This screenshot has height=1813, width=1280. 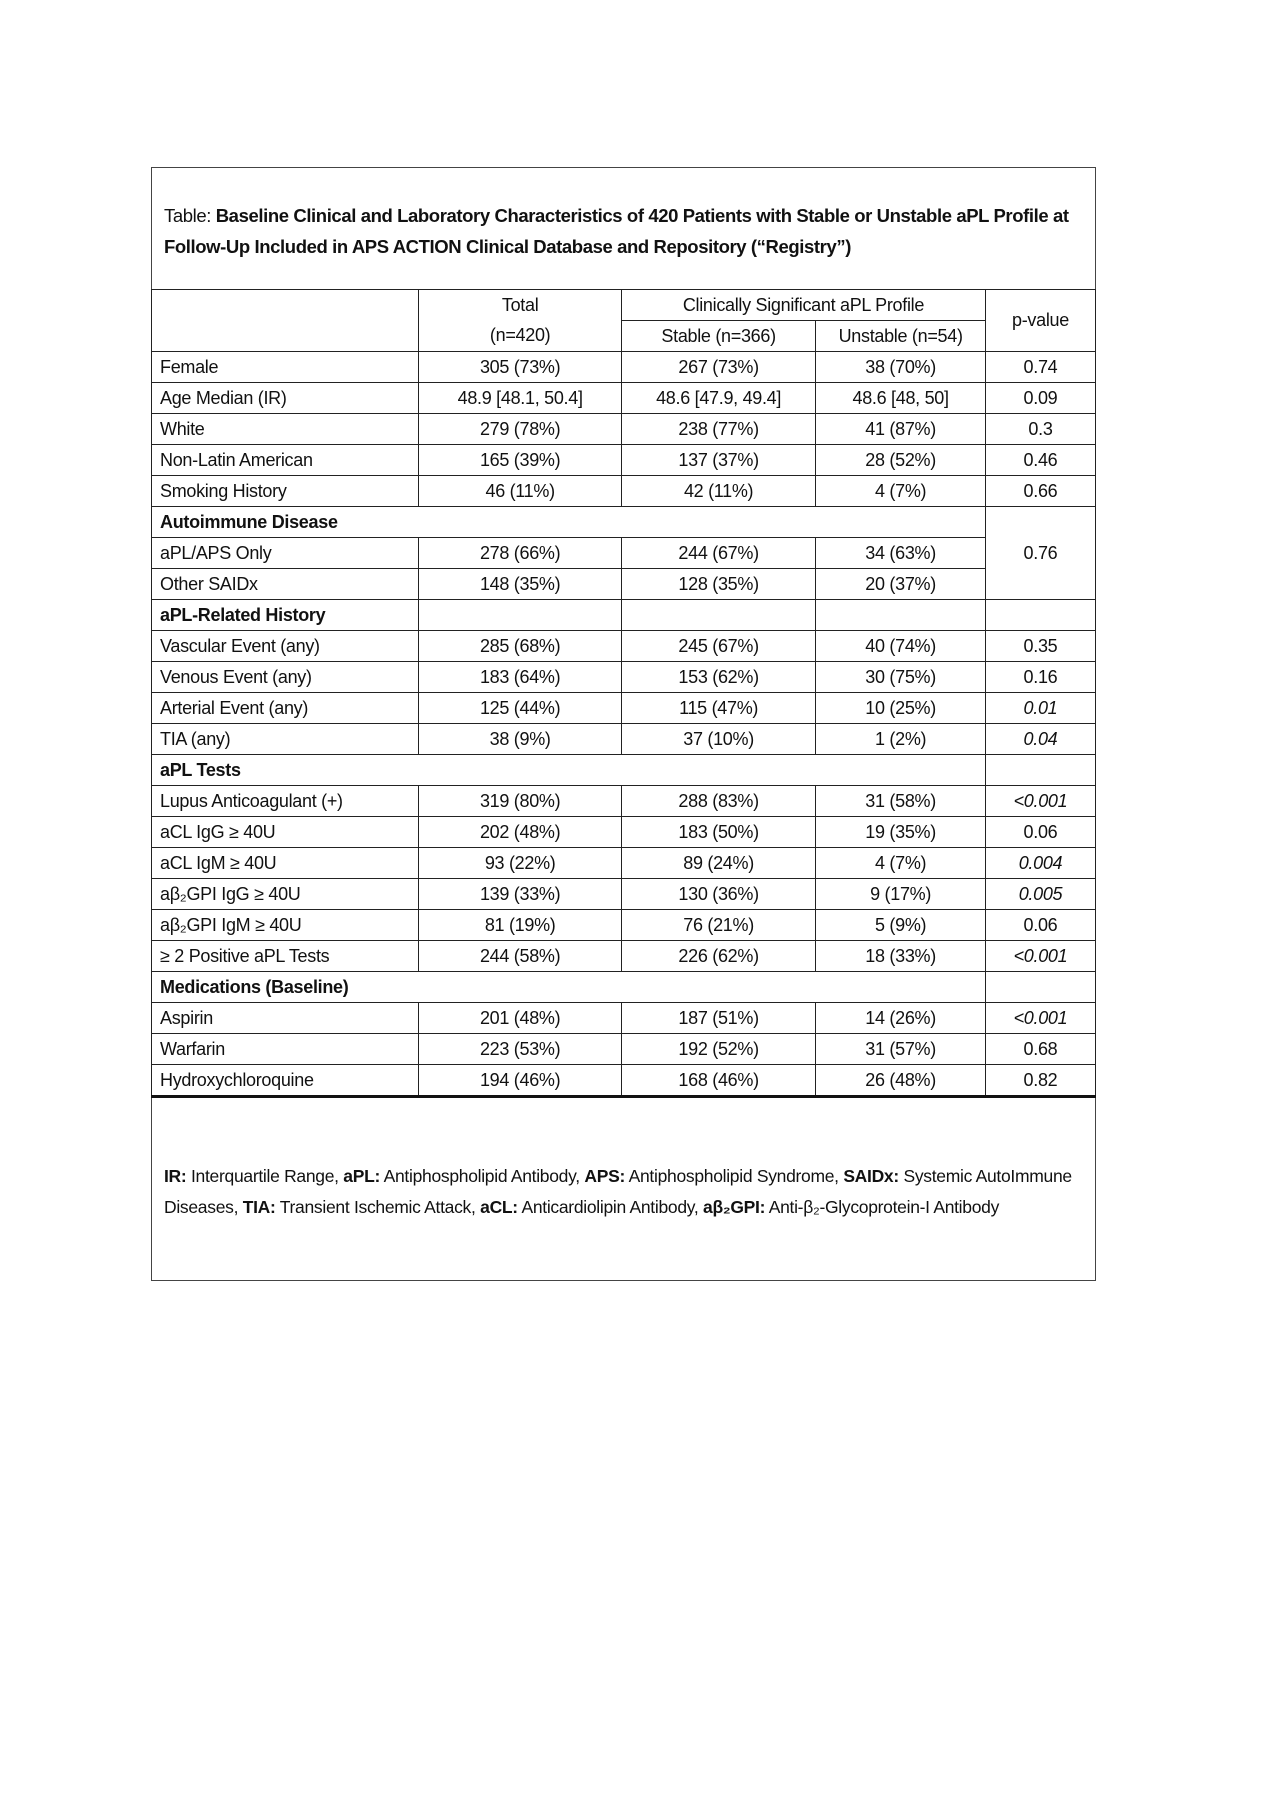 I want to click on stable-cell, so click(x=718, y=615).